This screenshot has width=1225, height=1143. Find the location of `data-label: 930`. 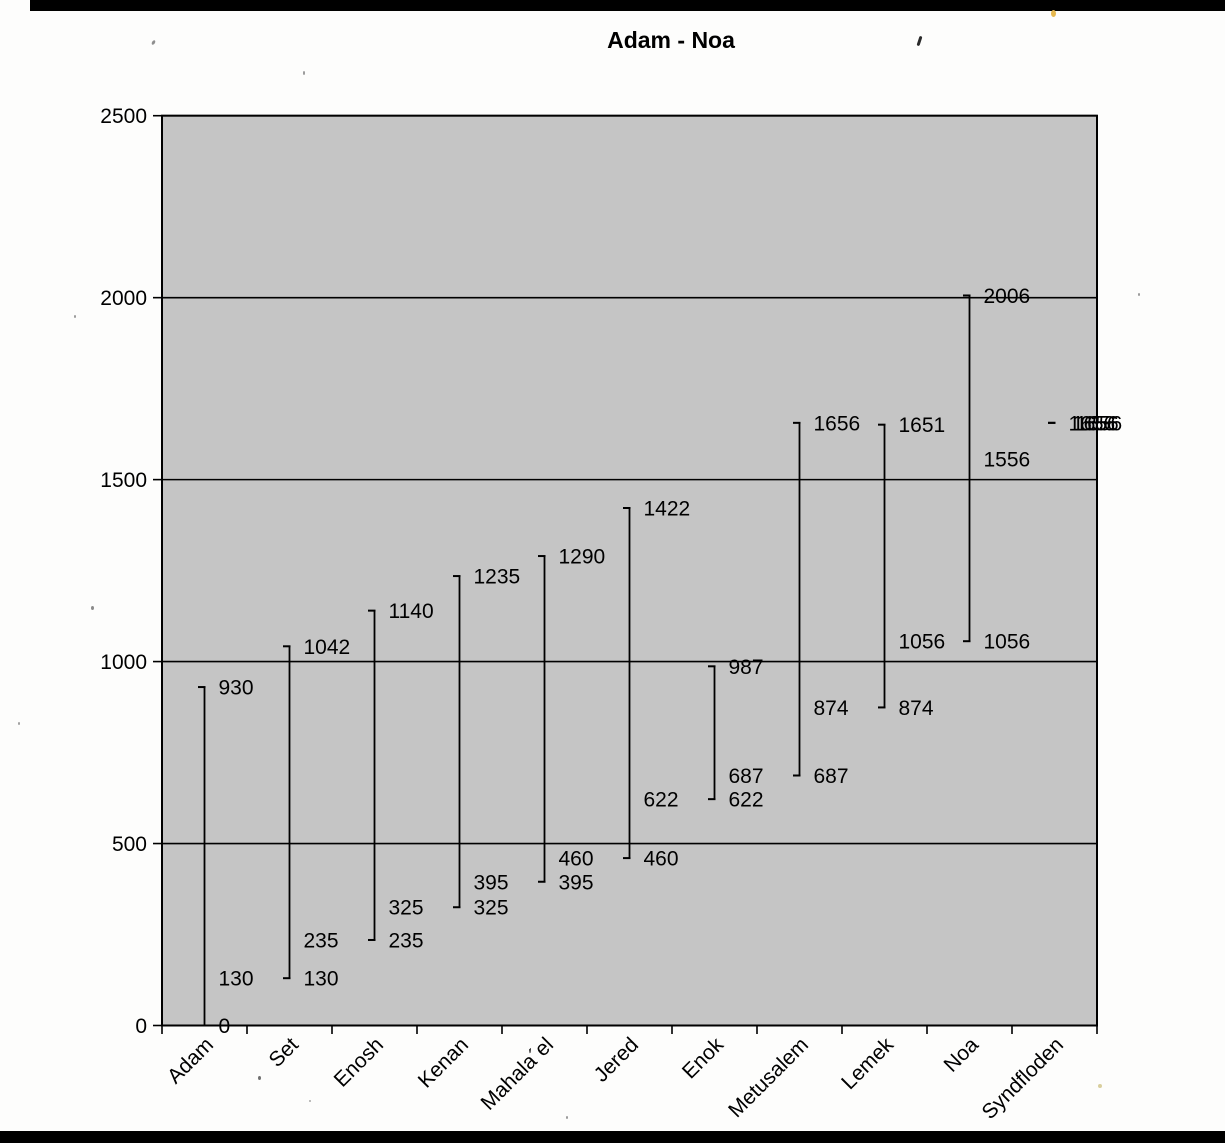

data-label: 930 is located at coordinates (236, 688).